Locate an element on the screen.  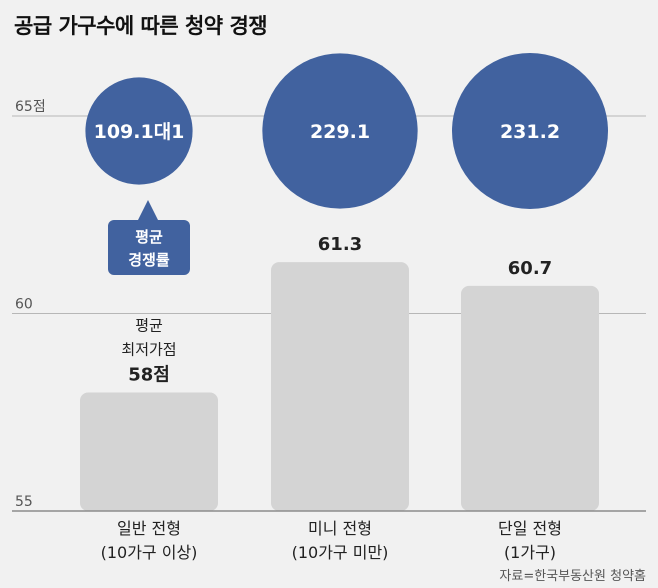
min-score-annotation: 최저가점 is located at coordinates (148, 350).